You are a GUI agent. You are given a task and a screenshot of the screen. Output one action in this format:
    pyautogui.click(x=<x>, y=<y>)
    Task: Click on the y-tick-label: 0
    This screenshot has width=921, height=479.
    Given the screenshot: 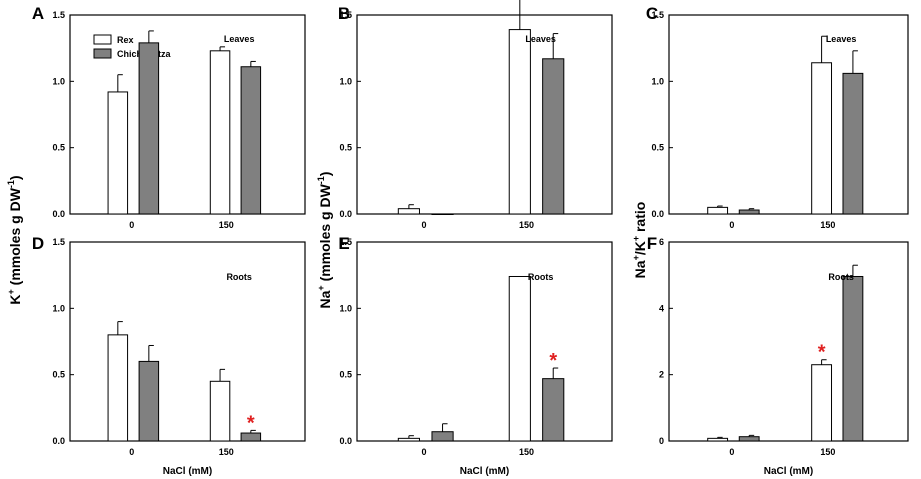 What is the action you would take?
    pyautogui.click(x=661, y=441)
    